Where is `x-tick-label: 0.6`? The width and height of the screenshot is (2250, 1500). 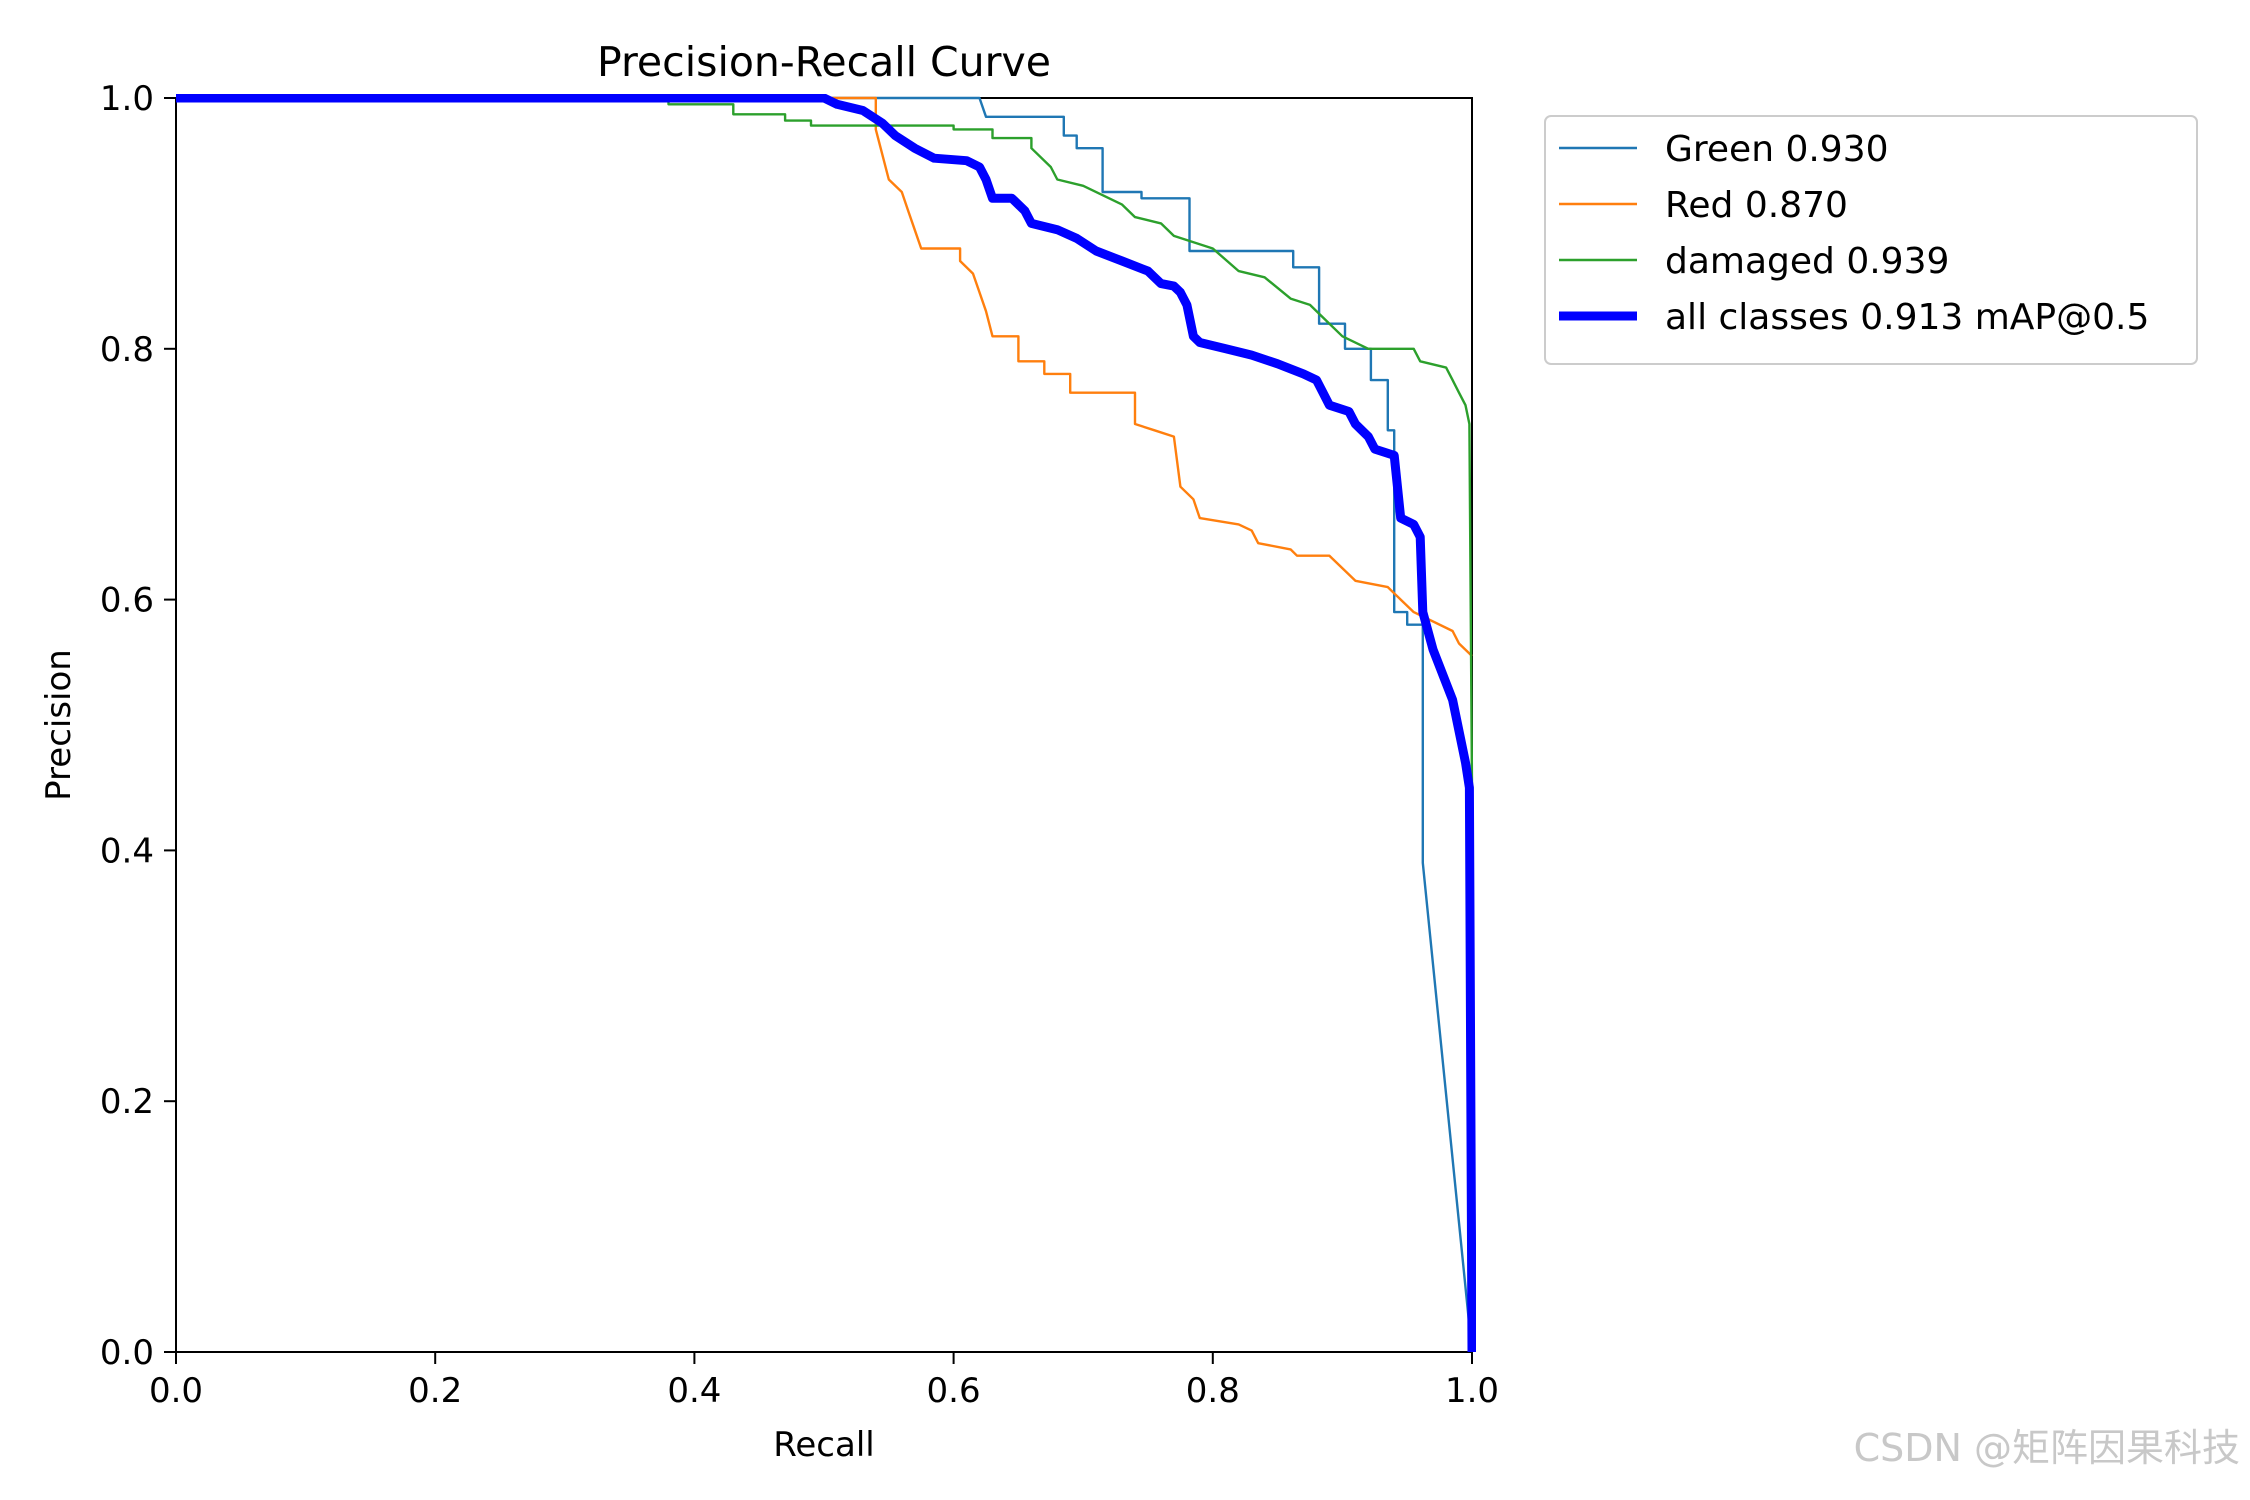
x-tick-label: 0.6 is located at coordinates (954, 1391).